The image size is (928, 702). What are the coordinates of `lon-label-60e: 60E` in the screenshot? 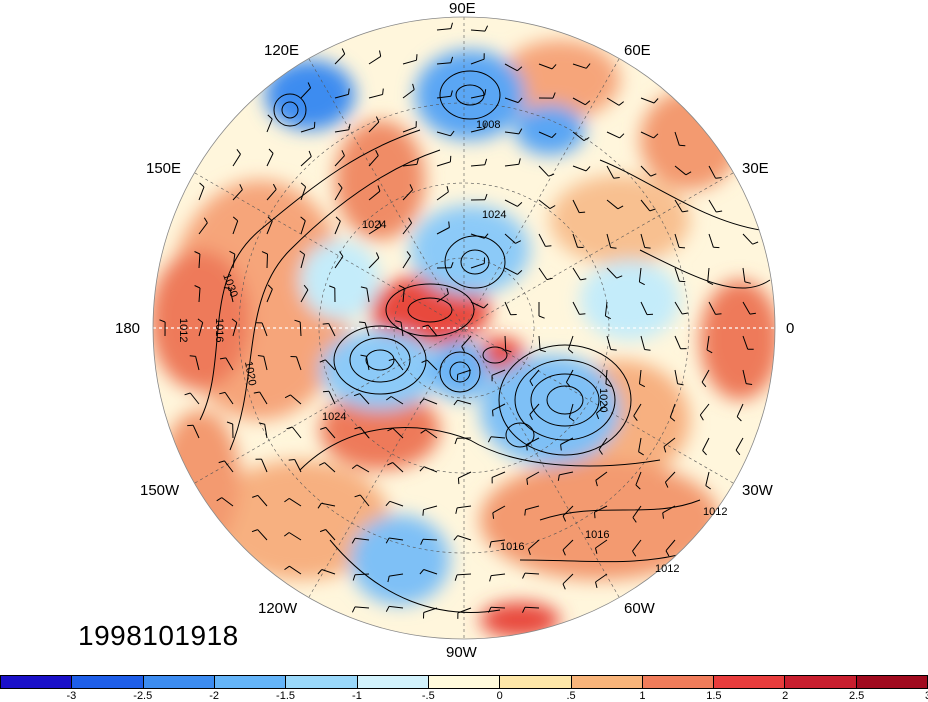 It's located at (637, 50).